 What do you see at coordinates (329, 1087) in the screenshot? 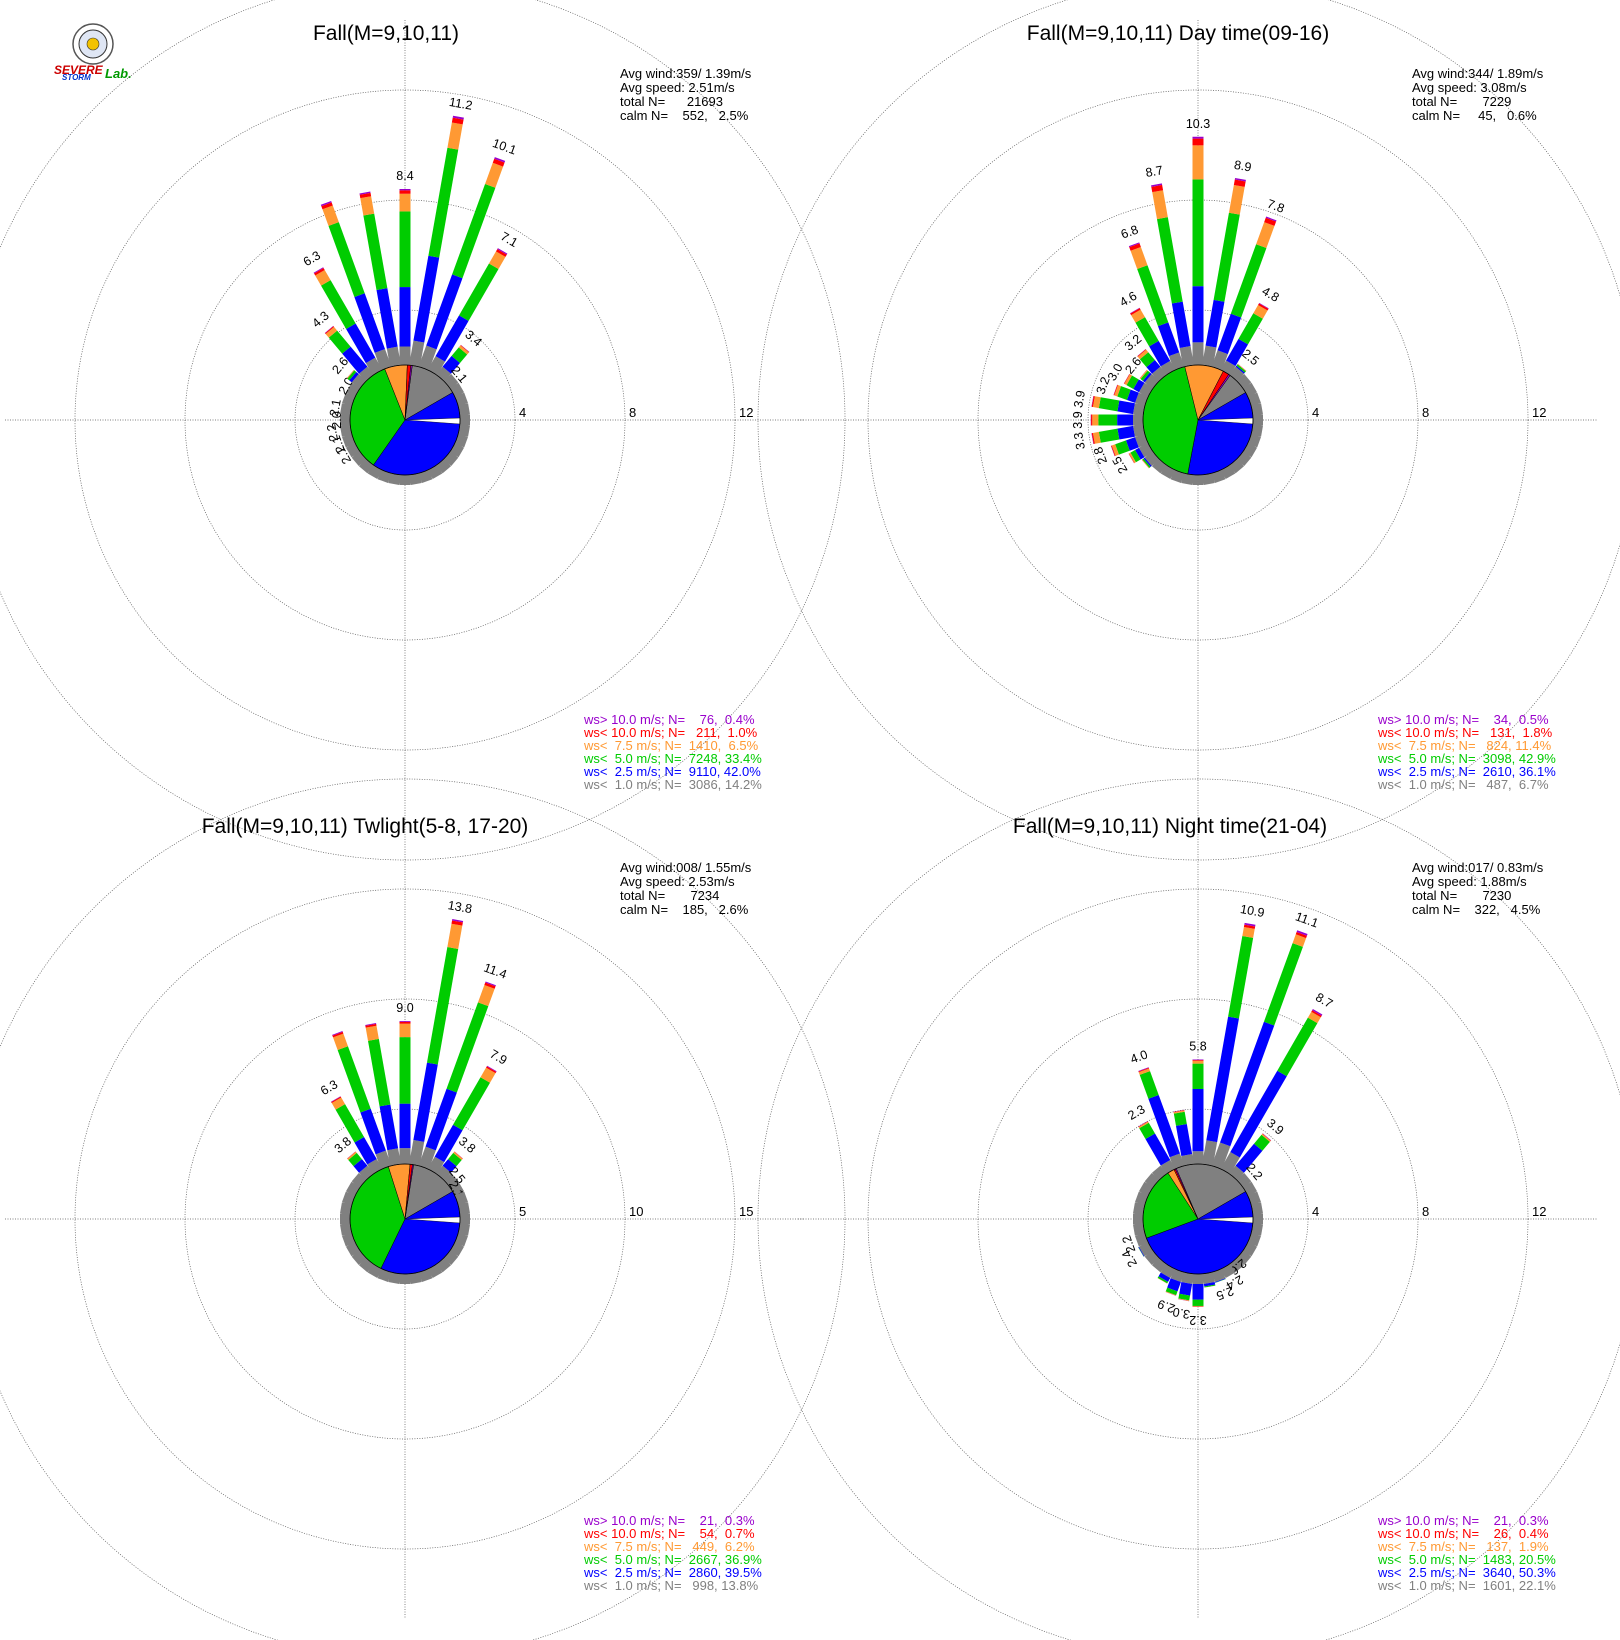
I see `bar-value-label: 6.3` at bounding box center [329, 1087].